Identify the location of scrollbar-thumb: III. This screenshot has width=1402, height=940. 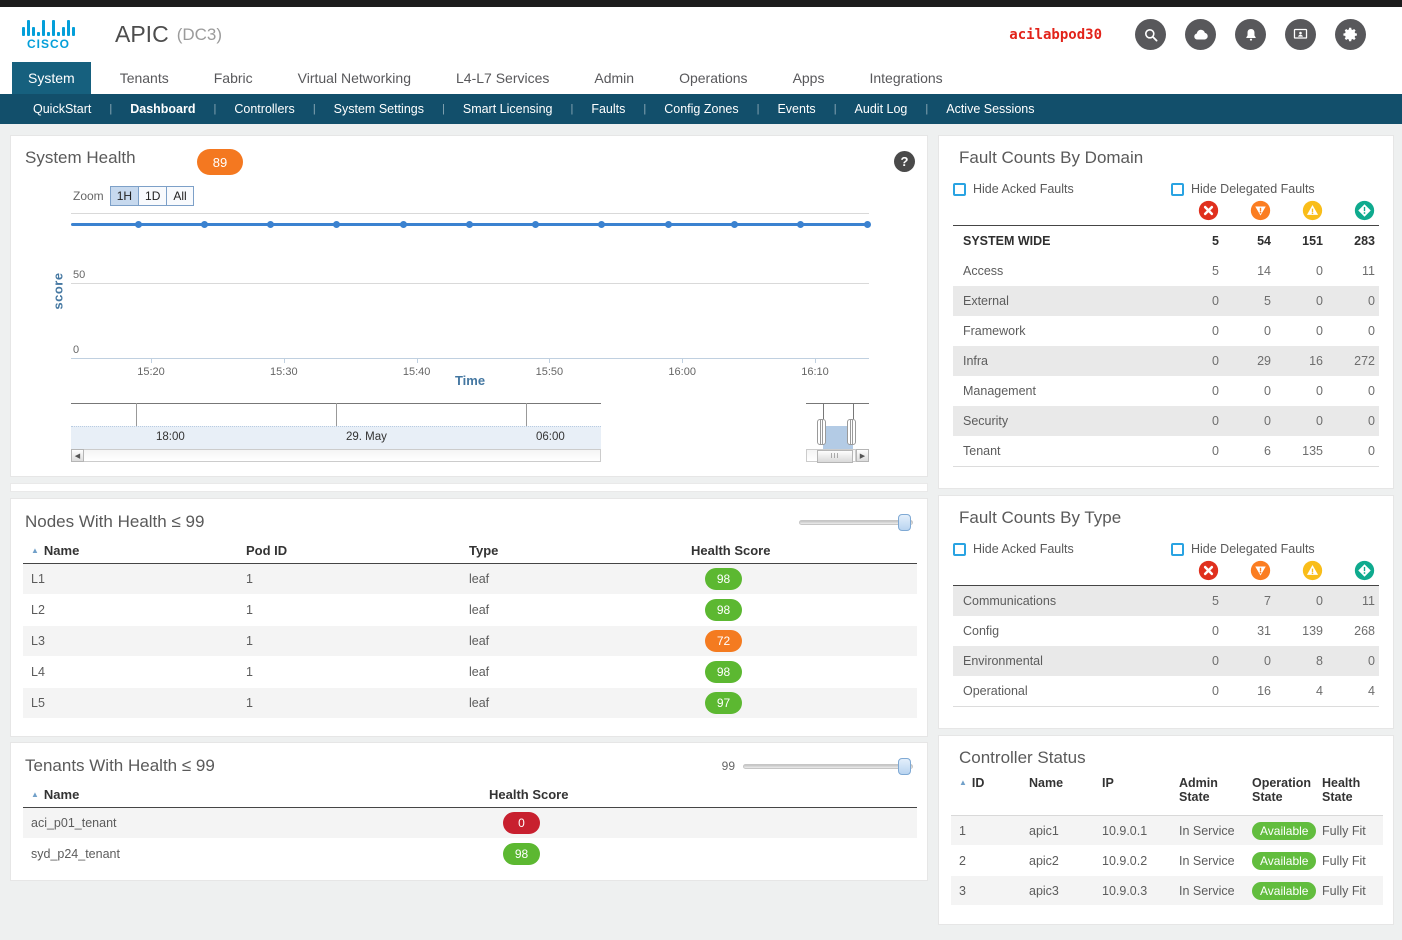
(835, 456).